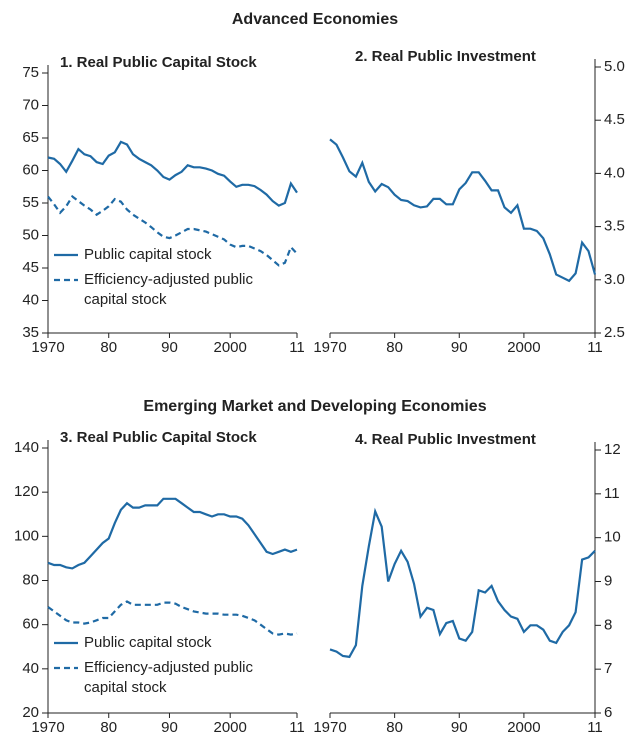 This screenshot has width=630, height=750. Describe the element at coordinates (30, 712) in the screenshot. I see `y-tick-label: 20` at that location.